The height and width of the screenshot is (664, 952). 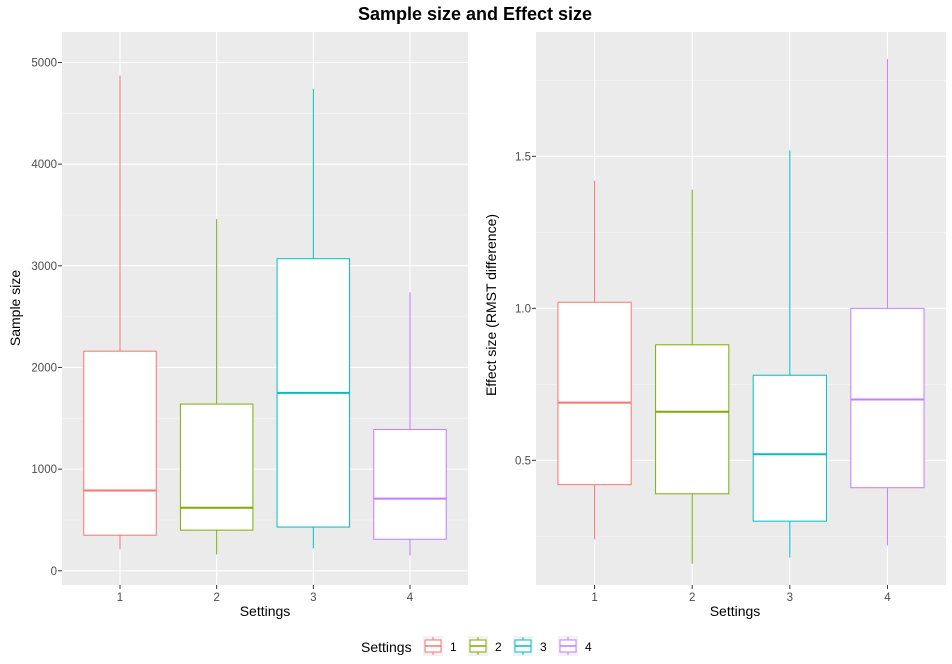 What do you see at coordinates (575, 646) in the screenshot?
I see `legend-item-4: 4` at bounding box center [575, 646].